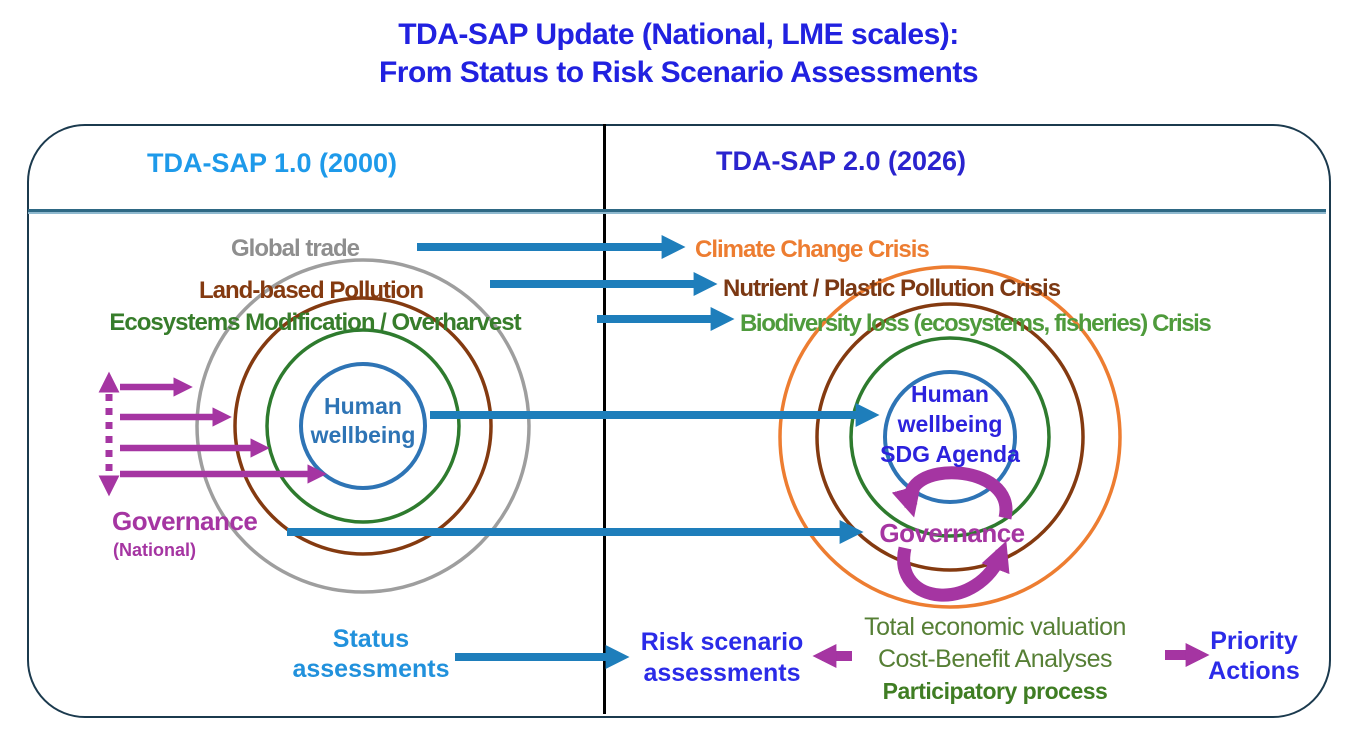  What do you see at coordinates (315, 322) in the screenshot?
I see `label-ecosystems-modification: Ecosystems Modification / Overharvest` at bounding box center [315, 322].